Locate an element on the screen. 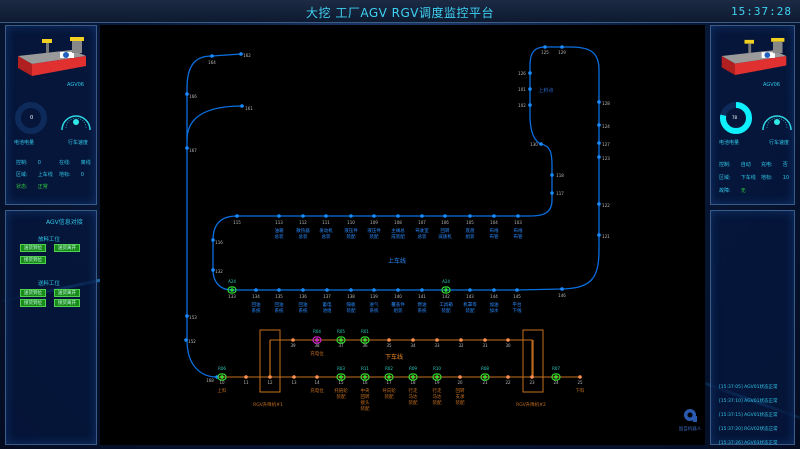 Image resolution: width=800 pixels, height=449 pixels. info-row: 充电: 否 is located at coordinates (774, 165).